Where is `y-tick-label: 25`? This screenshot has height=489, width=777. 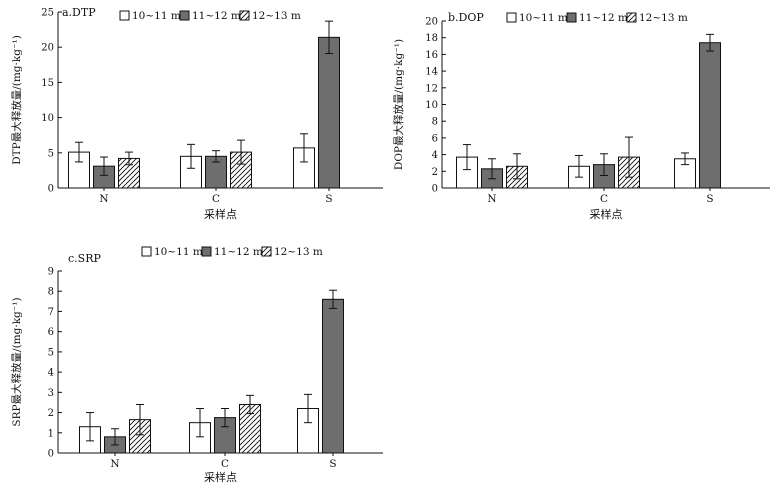
y-tick-label: 25 is located at coordinates (47, 13).